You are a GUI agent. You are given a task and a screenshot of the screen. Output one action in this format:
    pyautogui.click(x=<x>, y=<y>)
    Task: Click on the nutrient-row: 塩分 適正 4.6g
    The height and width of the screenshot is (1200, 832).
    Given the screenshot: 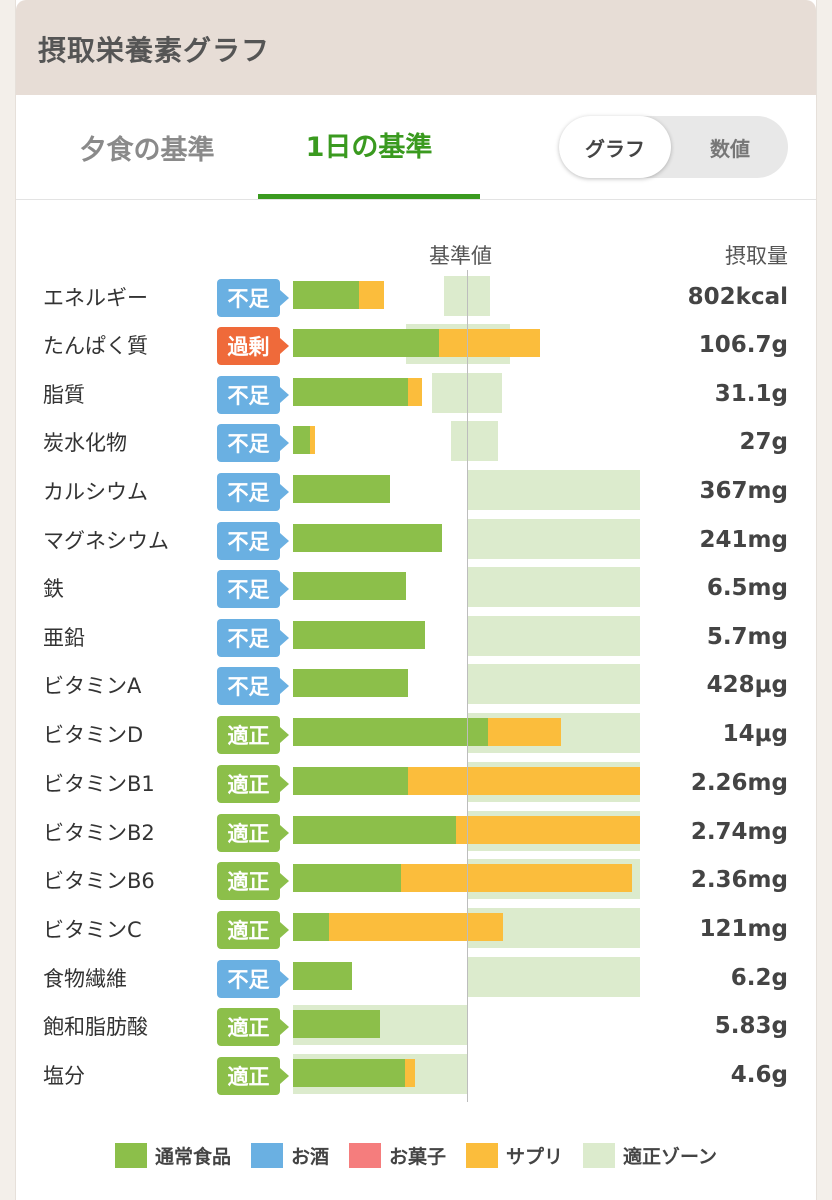 What is the action you would take?
    pyautogui.click(x=416, y=1075)
    